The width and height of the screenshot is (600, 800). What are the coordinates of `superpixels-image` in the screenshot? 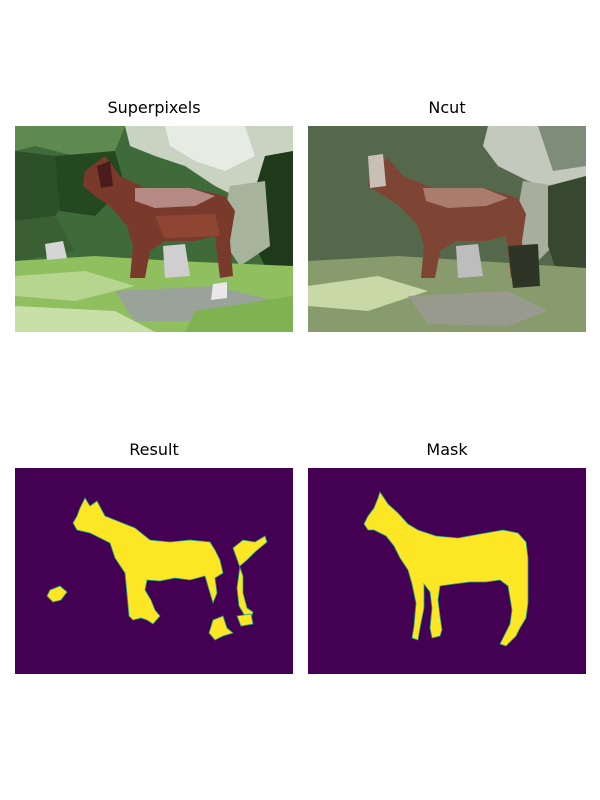 It's located at (154, 229).